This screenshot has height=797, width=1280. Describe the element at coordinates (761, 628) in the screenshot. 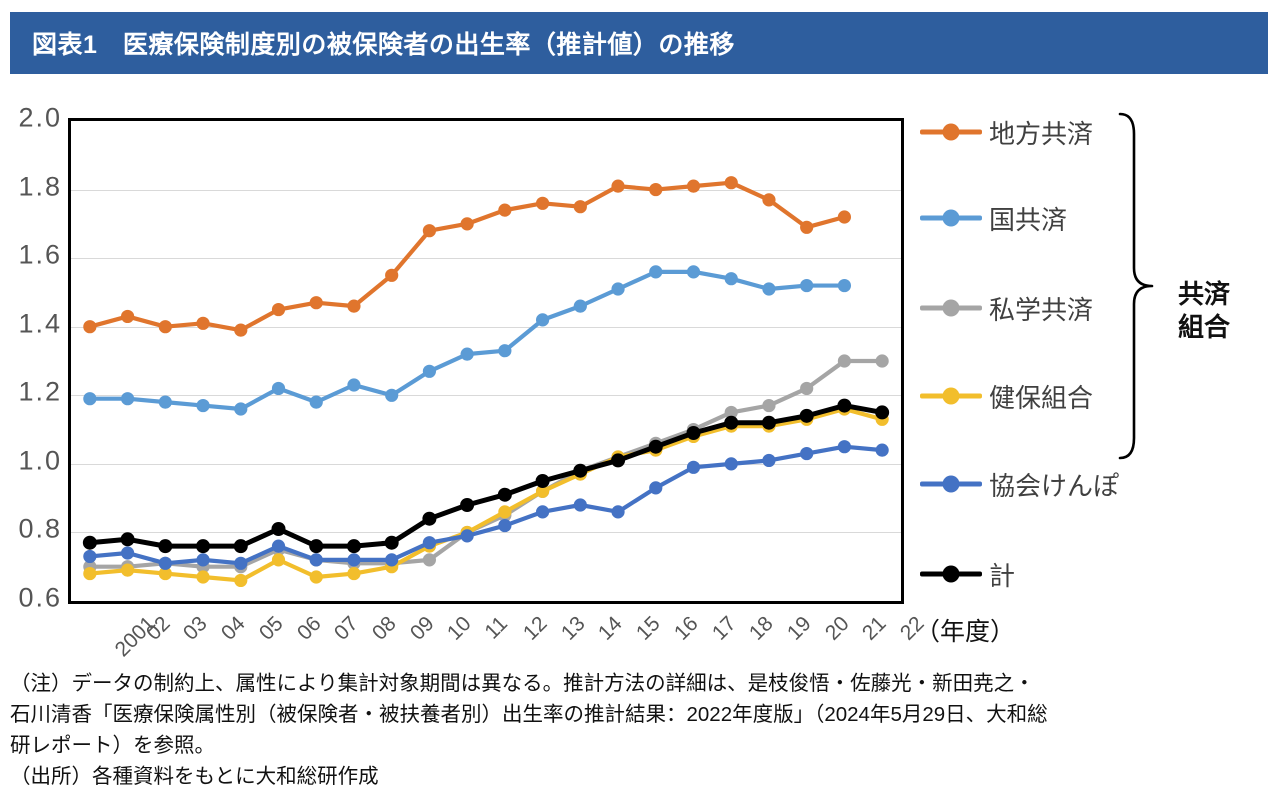

I see `x-axis-tick-label: 18` at that location.